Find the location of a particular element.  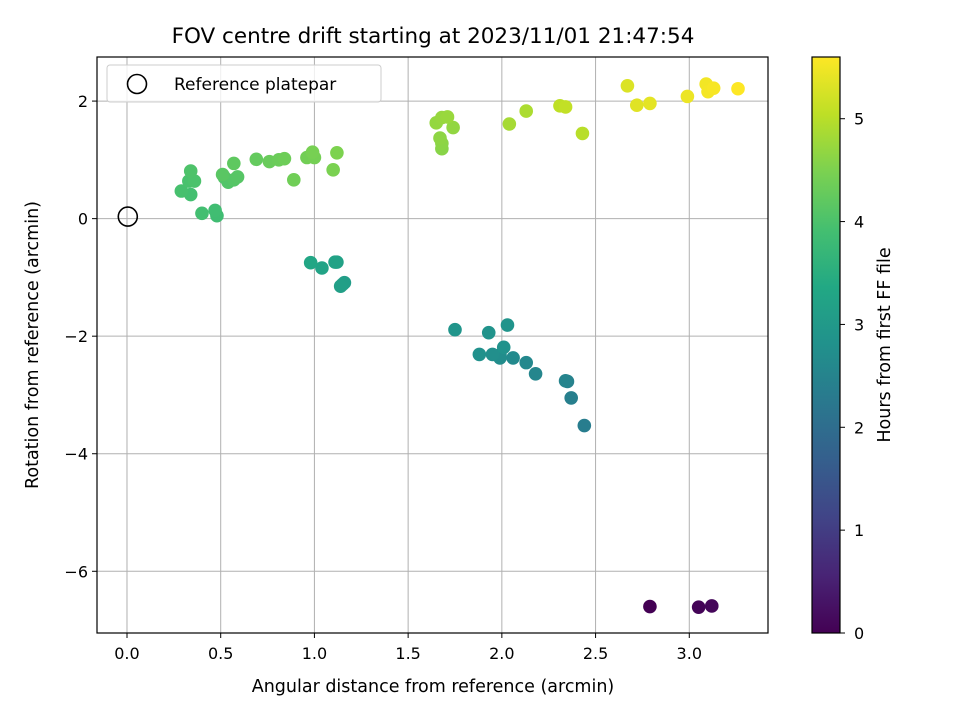

colorbar-tick-label: 4 is located at coordinates (859, 222).